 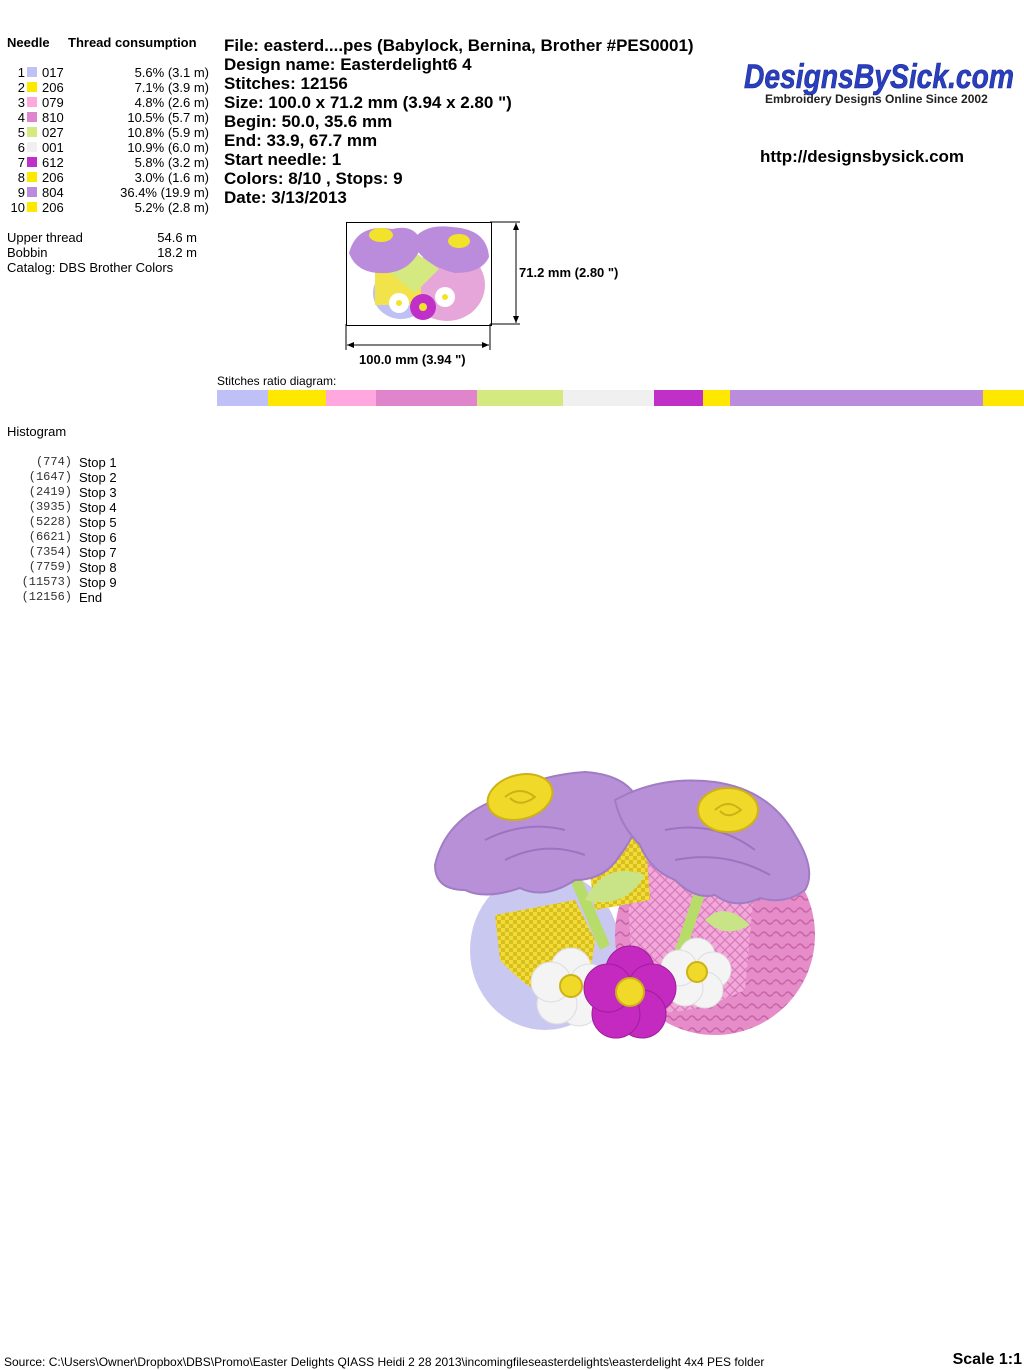 What do you see at coordinates (53, 72) in the screenshot?
I see `thread-code: 017` at bounding box center [53, 72].